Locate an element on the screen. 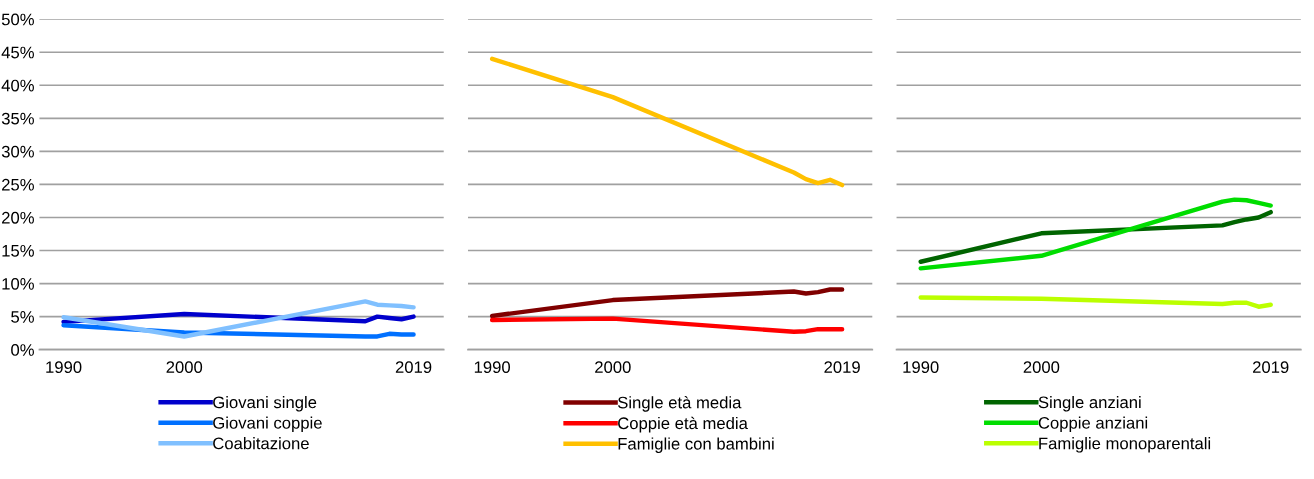  legend-label: Single anziani is located at coordinates (1089, 404).